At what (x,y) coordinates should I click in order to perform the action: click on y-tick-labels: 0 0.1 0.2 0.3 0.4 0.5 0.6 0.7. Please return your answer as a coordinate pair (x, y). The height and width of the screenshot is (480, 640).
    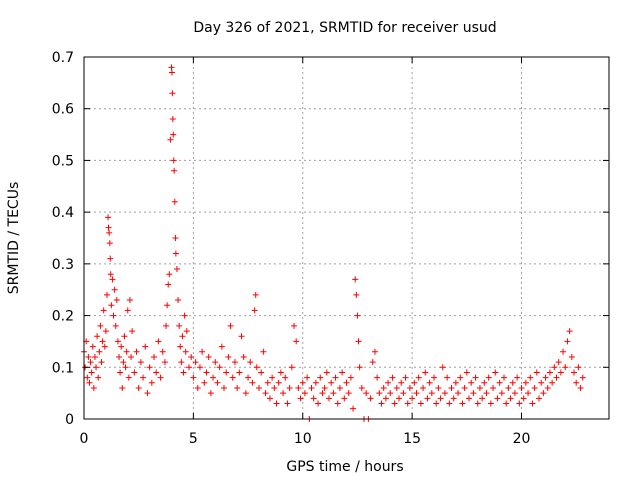
    Looking at the image, I should click on (63, 239).